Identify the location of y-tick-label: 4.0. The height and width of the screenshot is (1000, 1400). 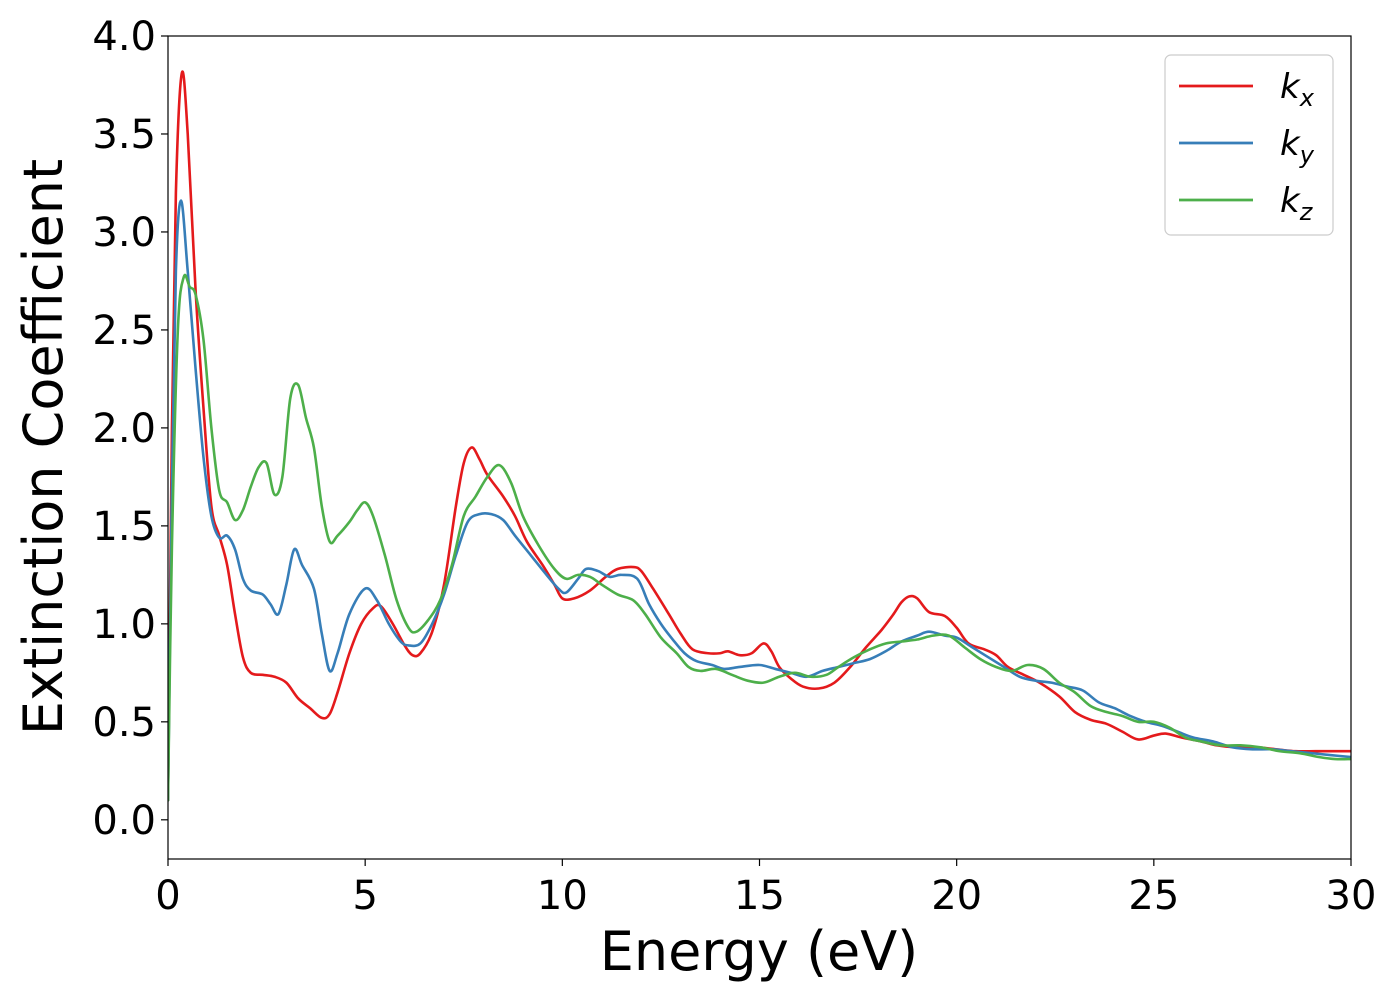
(124, 37).